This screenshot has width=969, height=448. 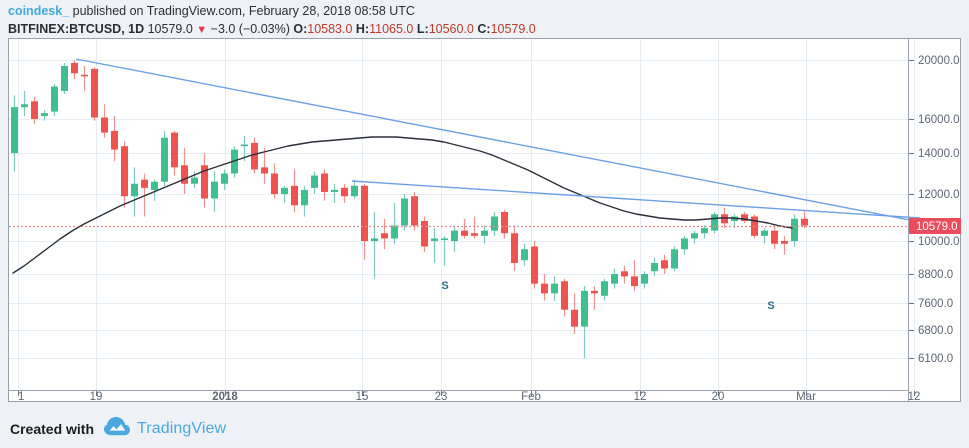 I want to click on price-tick-label: 7600.0, so click(x=935, y=304).